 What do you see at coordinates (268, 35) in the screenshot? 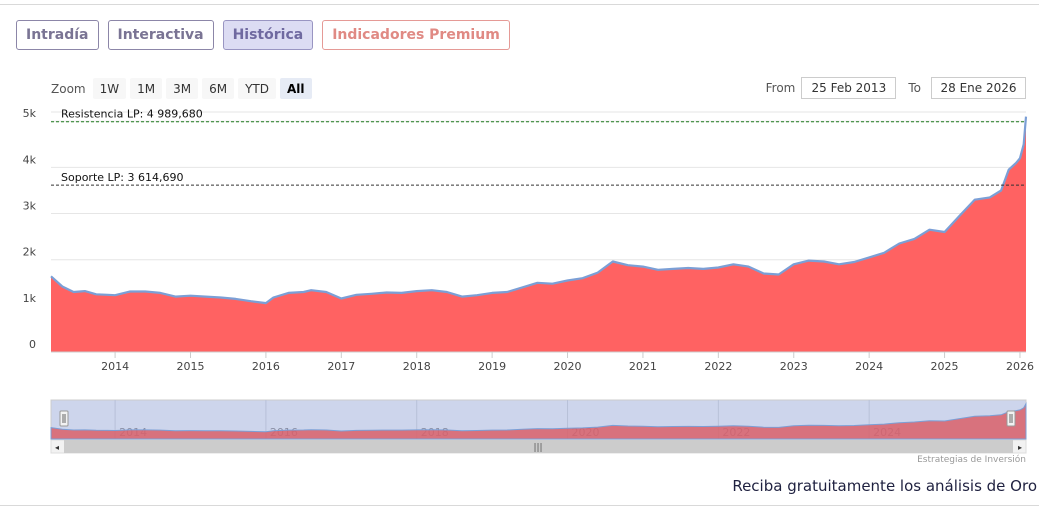
I see `tab-historica: Histórica` at bounding box center [268, 35].